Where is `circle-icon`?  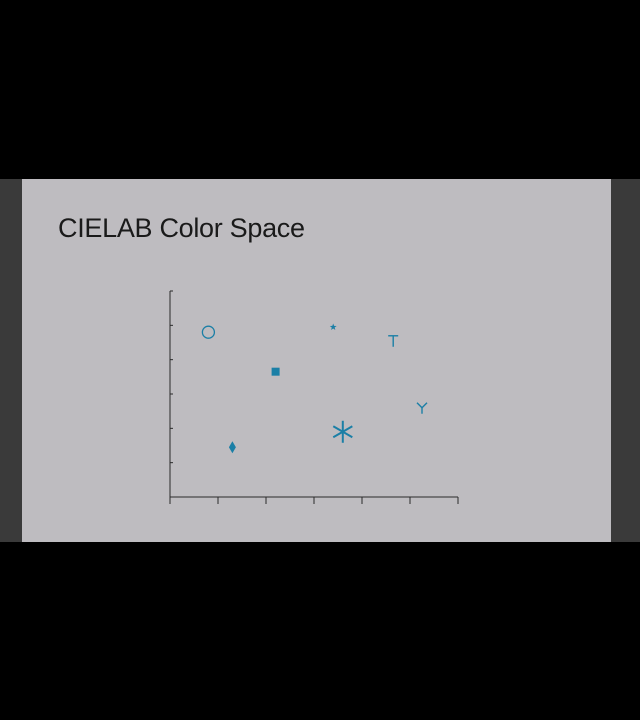 circle-icon is located at coordinates (208, 332).